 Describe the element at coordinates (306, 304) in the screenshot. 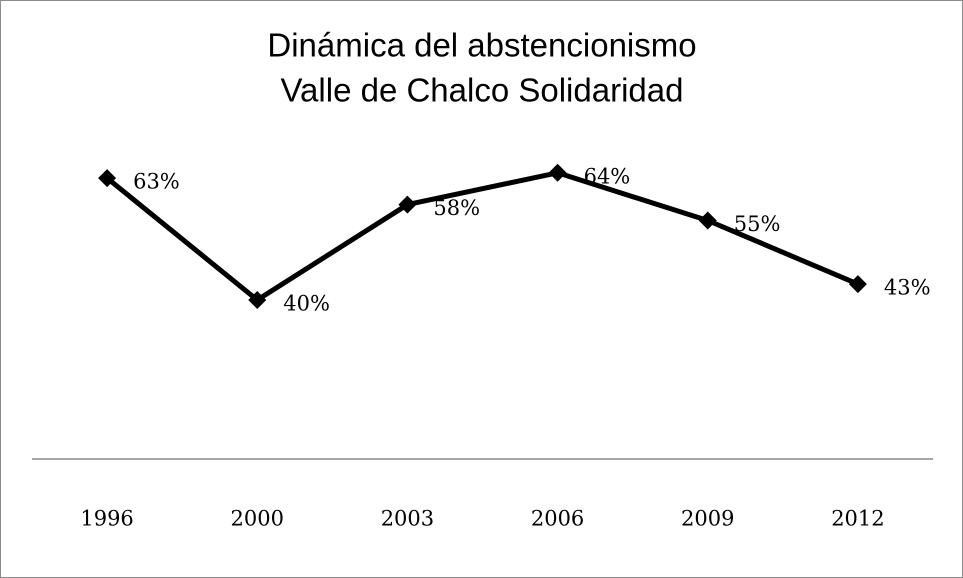

I see `data-label: 40%` at that location.